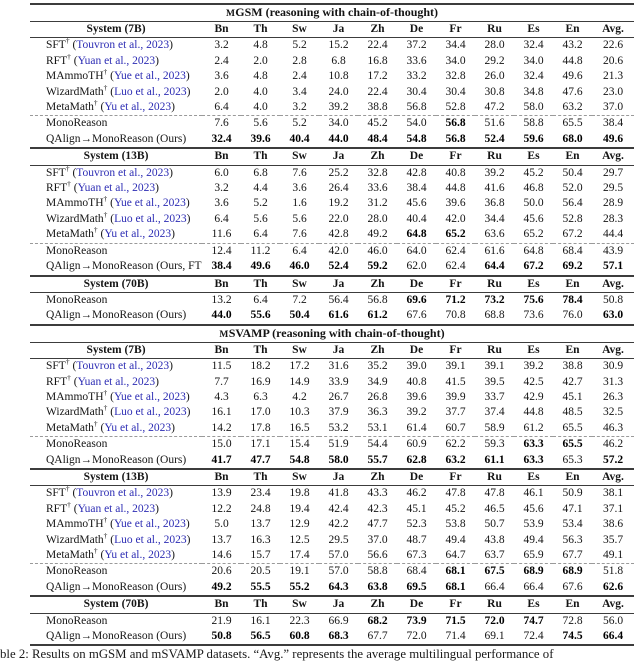  I want to click on metric-cell: 32.5, so click(613, 412).